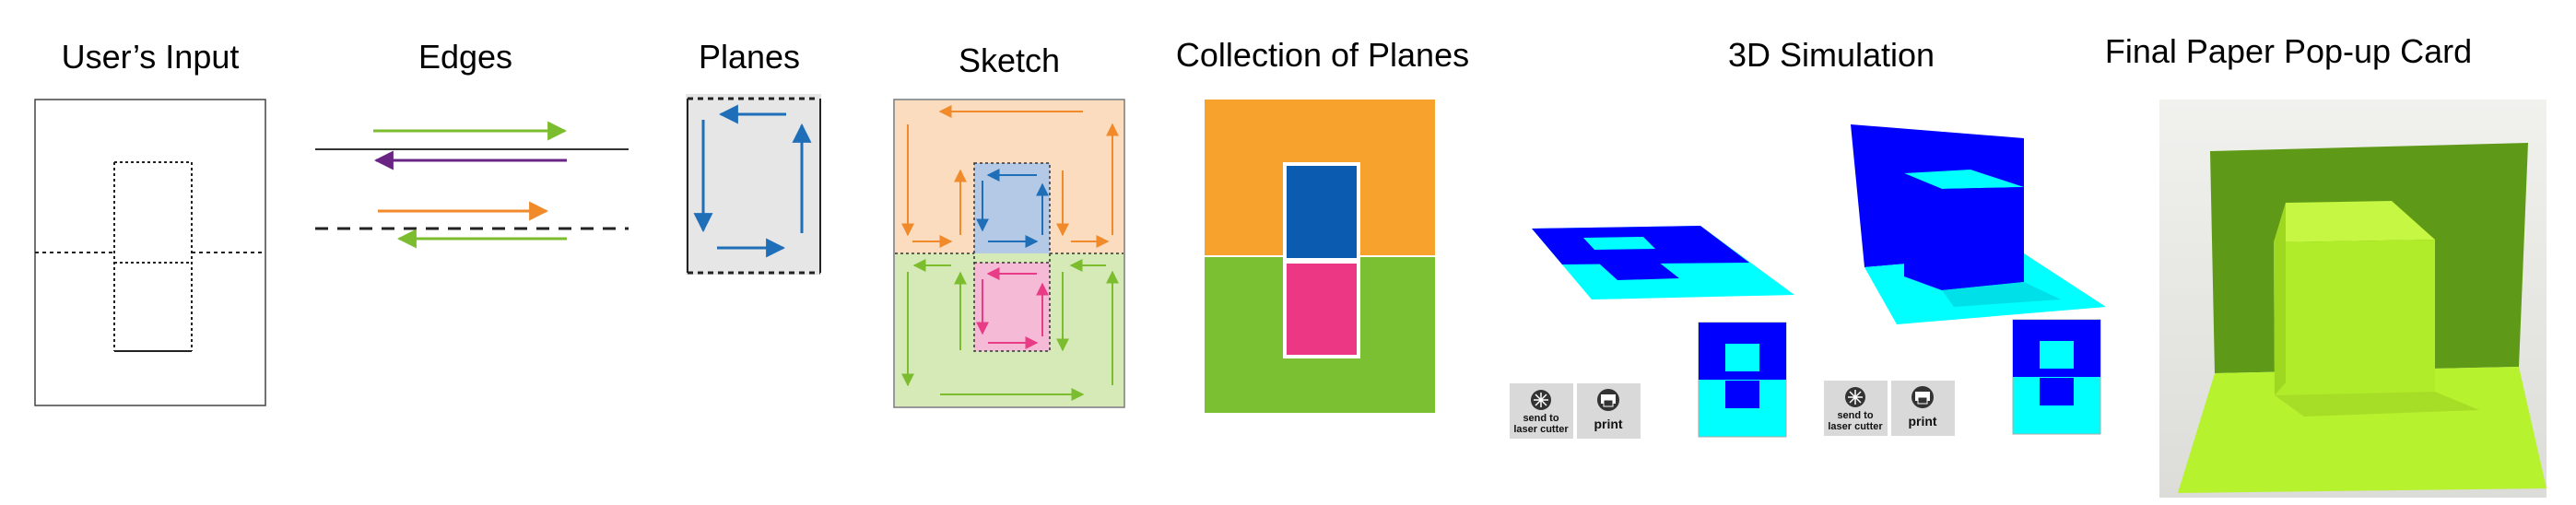 This screenshot has height=505, width=2576. I want to click on print-button-label: print, so click(1608, 424).